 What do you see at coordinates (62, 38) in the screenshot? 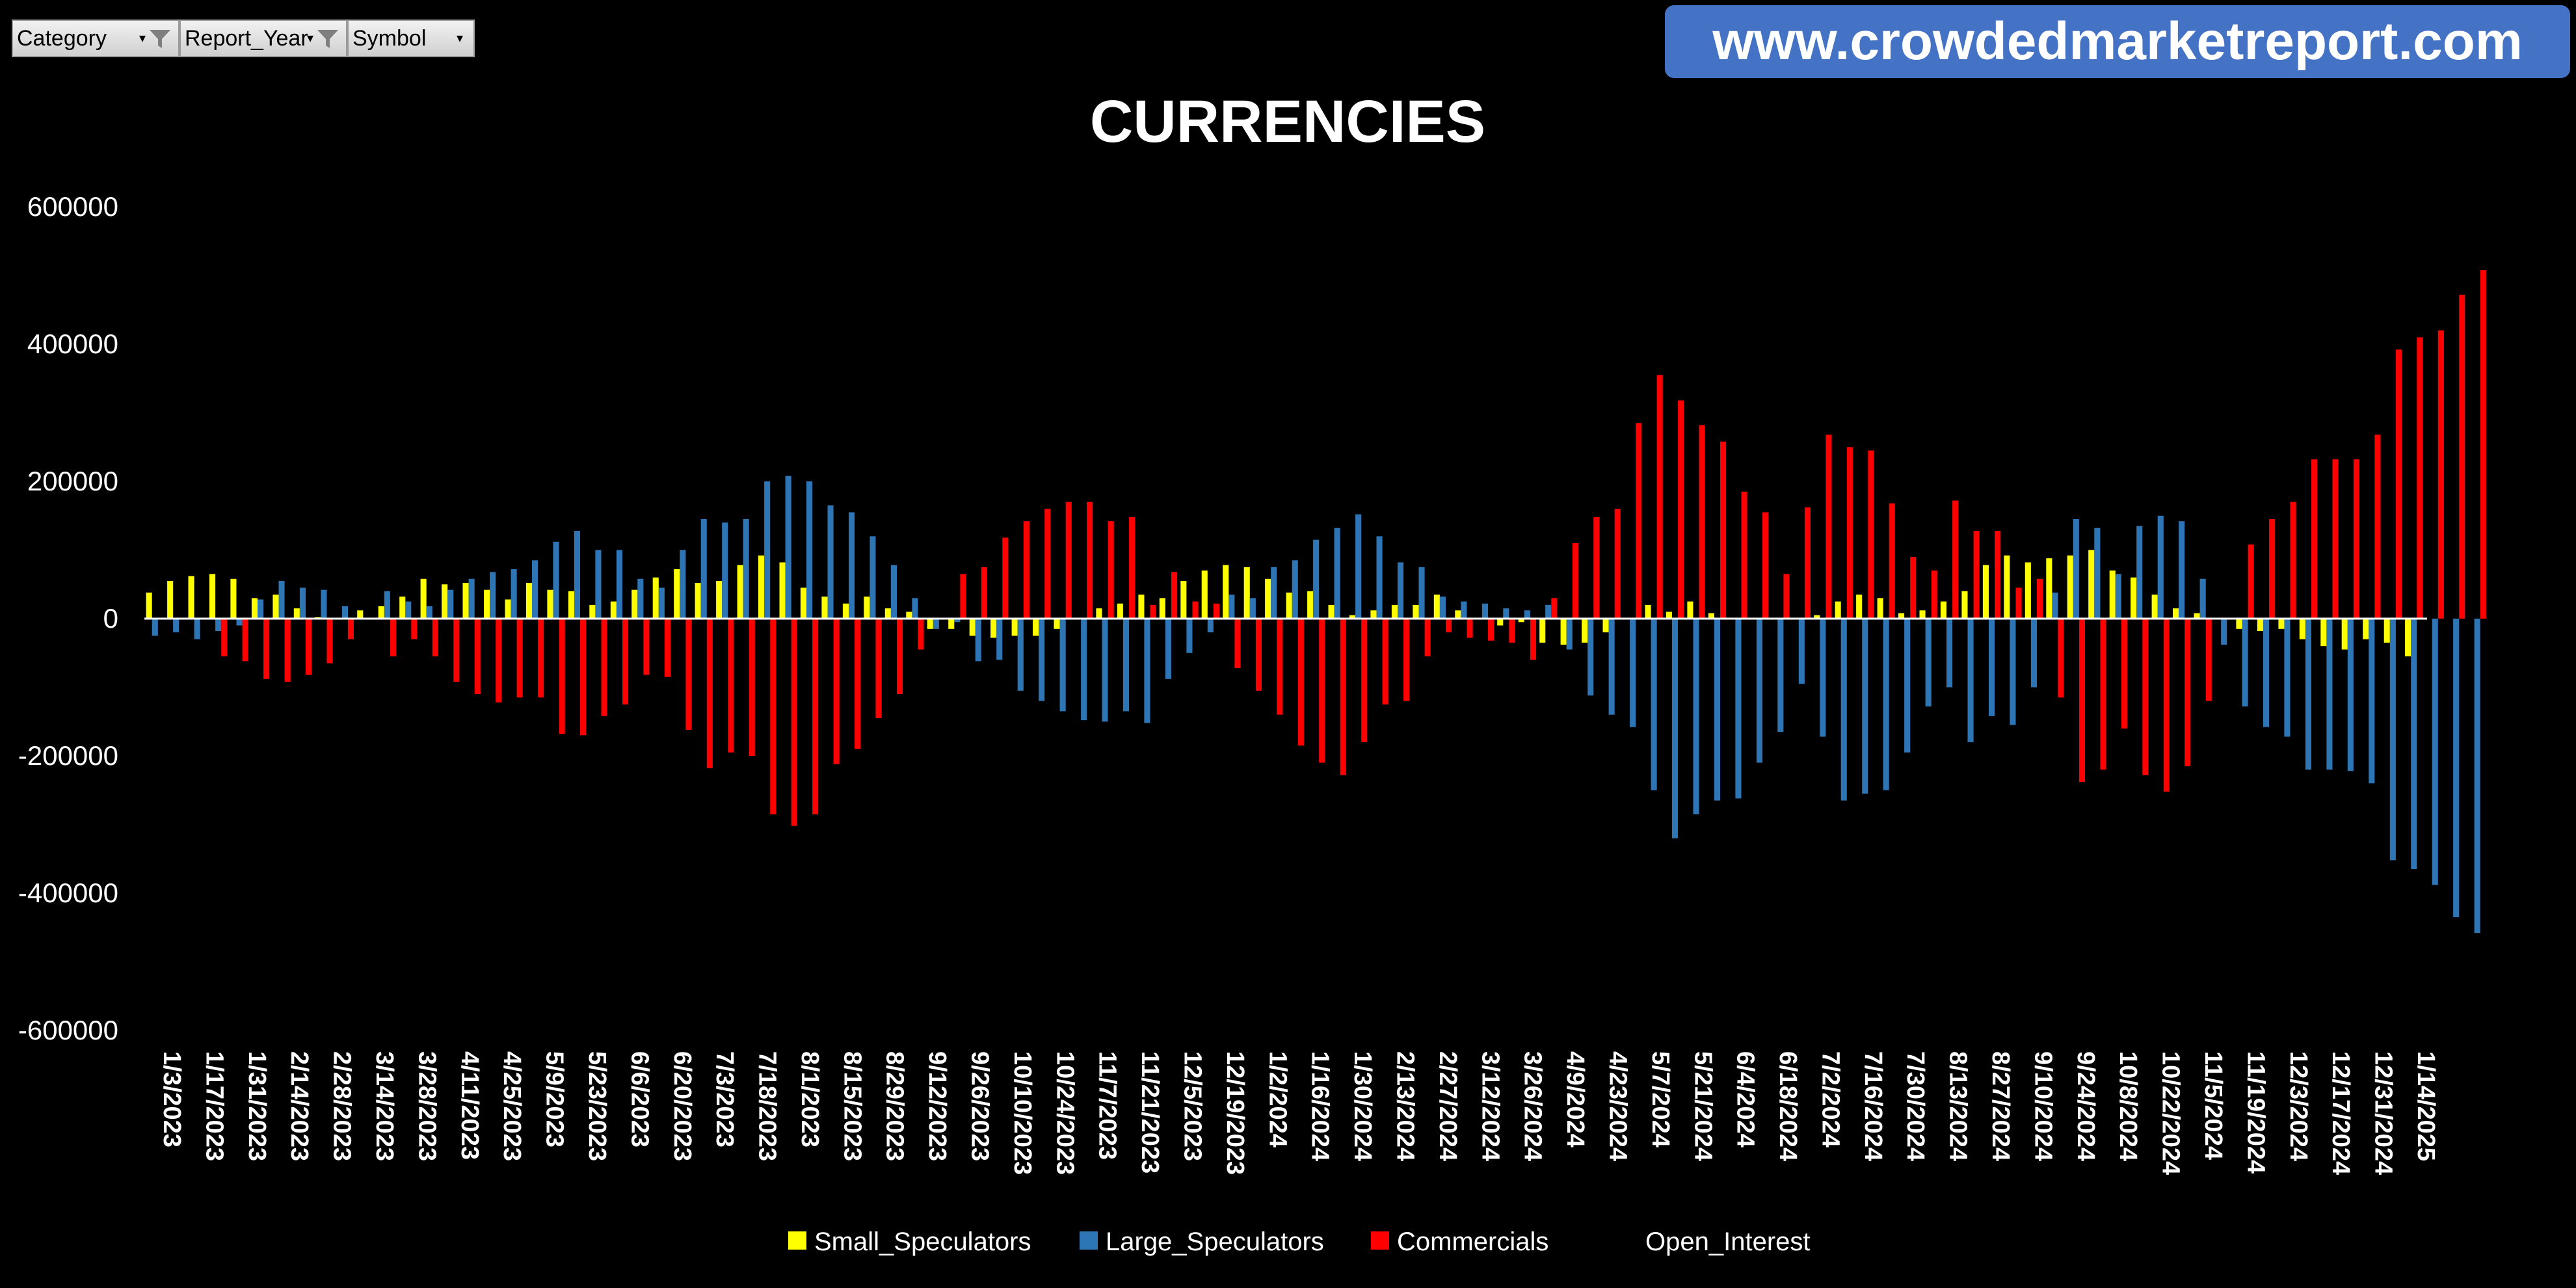
I see `category-filter-label: Category` at bounding box center [62, 38].